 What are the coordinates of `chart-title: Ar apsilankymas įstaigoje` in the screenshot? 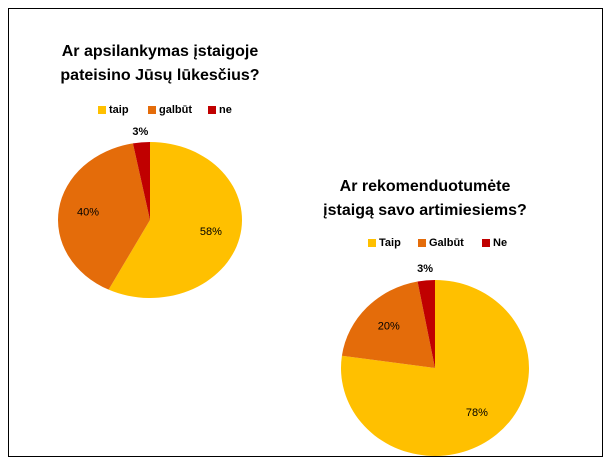 It's located at (160, 51).